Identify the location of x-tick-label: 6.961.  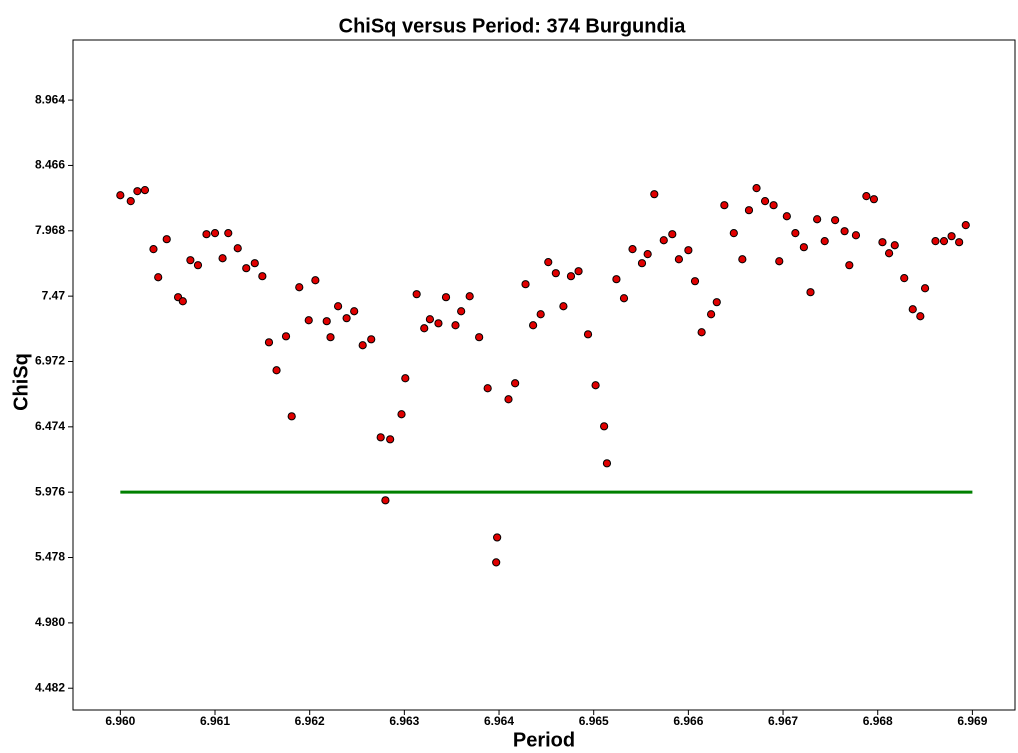
(215, 721).